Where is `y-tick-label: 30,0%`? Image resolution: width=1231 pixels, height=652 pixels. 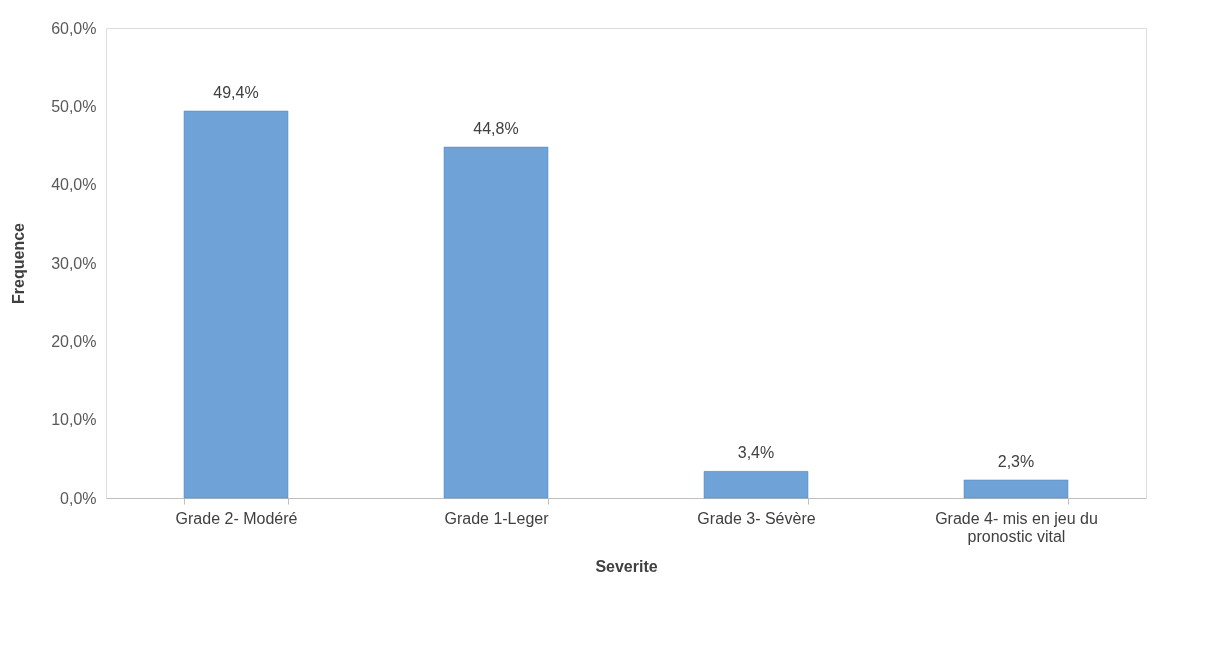
y-tick-label: 30,0% is located at coordinates (74, 263).